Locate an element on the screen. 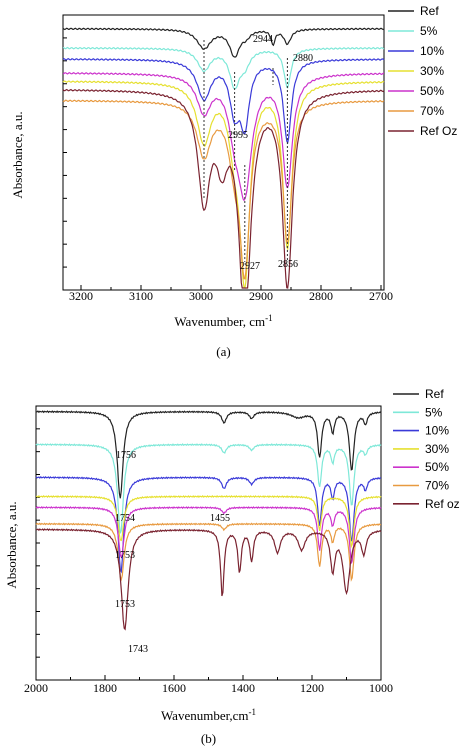 The image size is (474, 753). series-line-70- is located at coordinates (208, 552).